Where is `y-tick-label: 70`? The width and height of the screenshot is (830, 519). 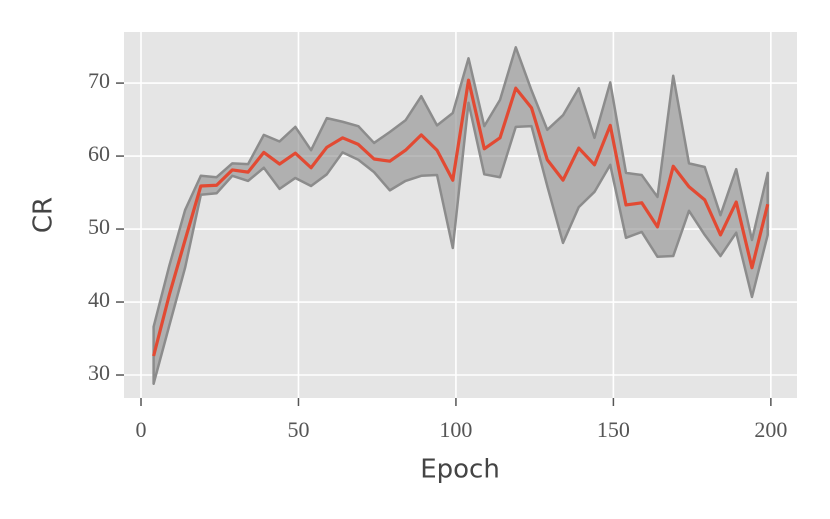
y-tick-label: 70 is located at coordinates (99, 80).